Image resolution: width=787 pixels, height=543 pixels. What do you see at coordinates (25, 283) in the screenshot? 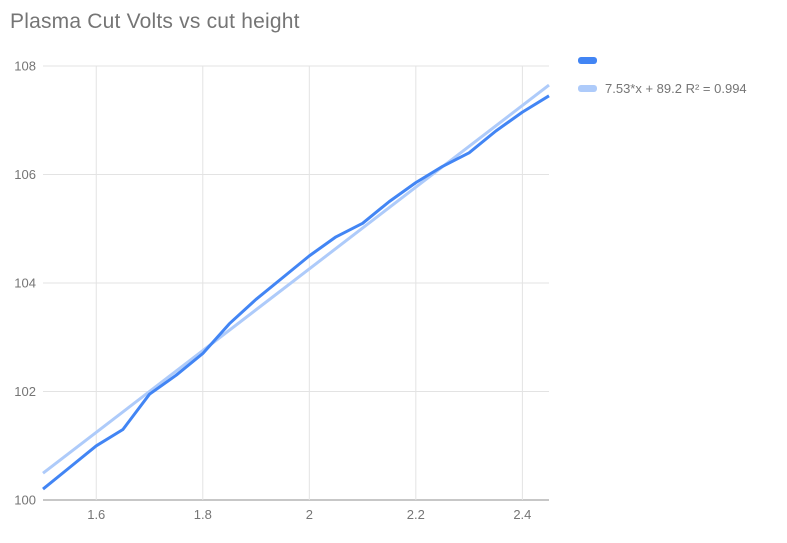
I see `y-tick-label: 104` at bounding box center [25, 283].